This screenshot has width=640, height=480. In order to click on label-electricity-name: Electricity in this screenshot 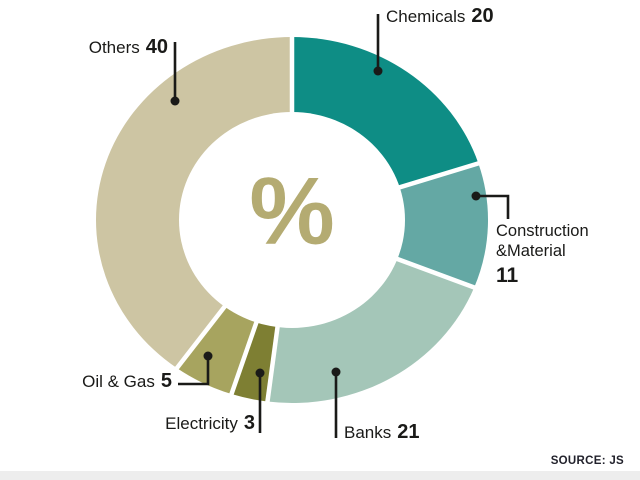, I will do `click(201, 423)`.